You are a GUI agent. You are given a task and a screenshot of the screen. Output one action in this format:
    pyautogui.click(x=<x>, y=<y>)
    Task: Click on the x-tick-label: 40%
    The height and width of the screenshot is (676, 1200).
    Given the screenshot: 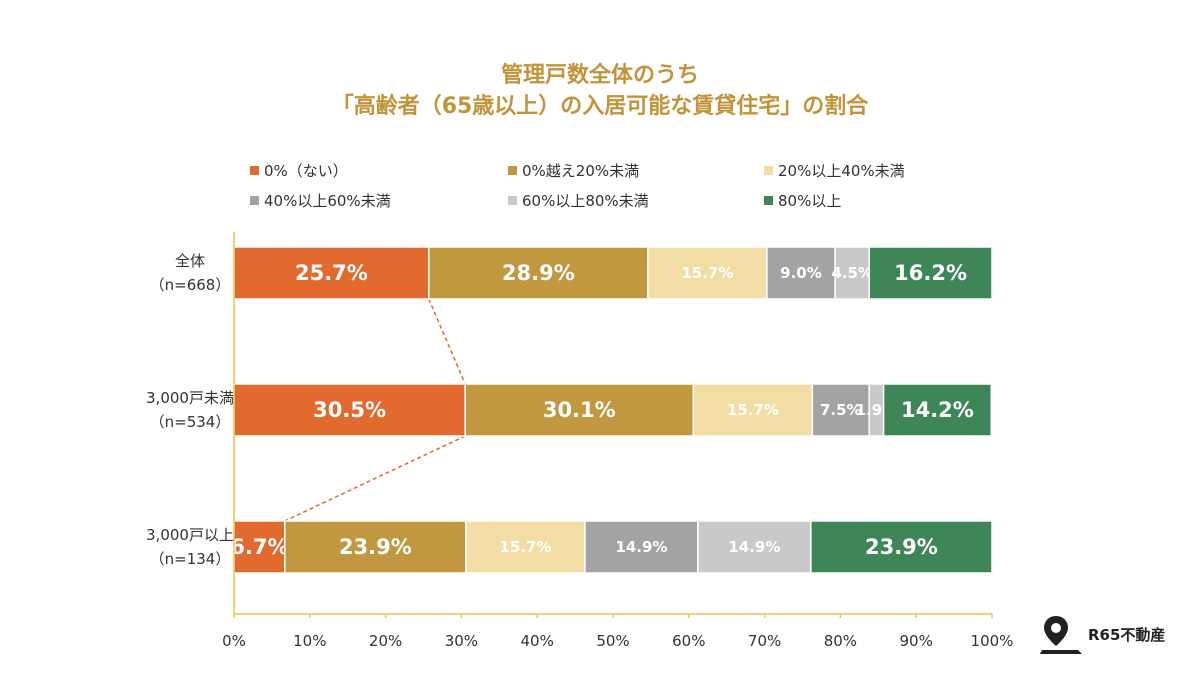 What is the action you would take?
    pyautogui.click(x=537, y=641)
    